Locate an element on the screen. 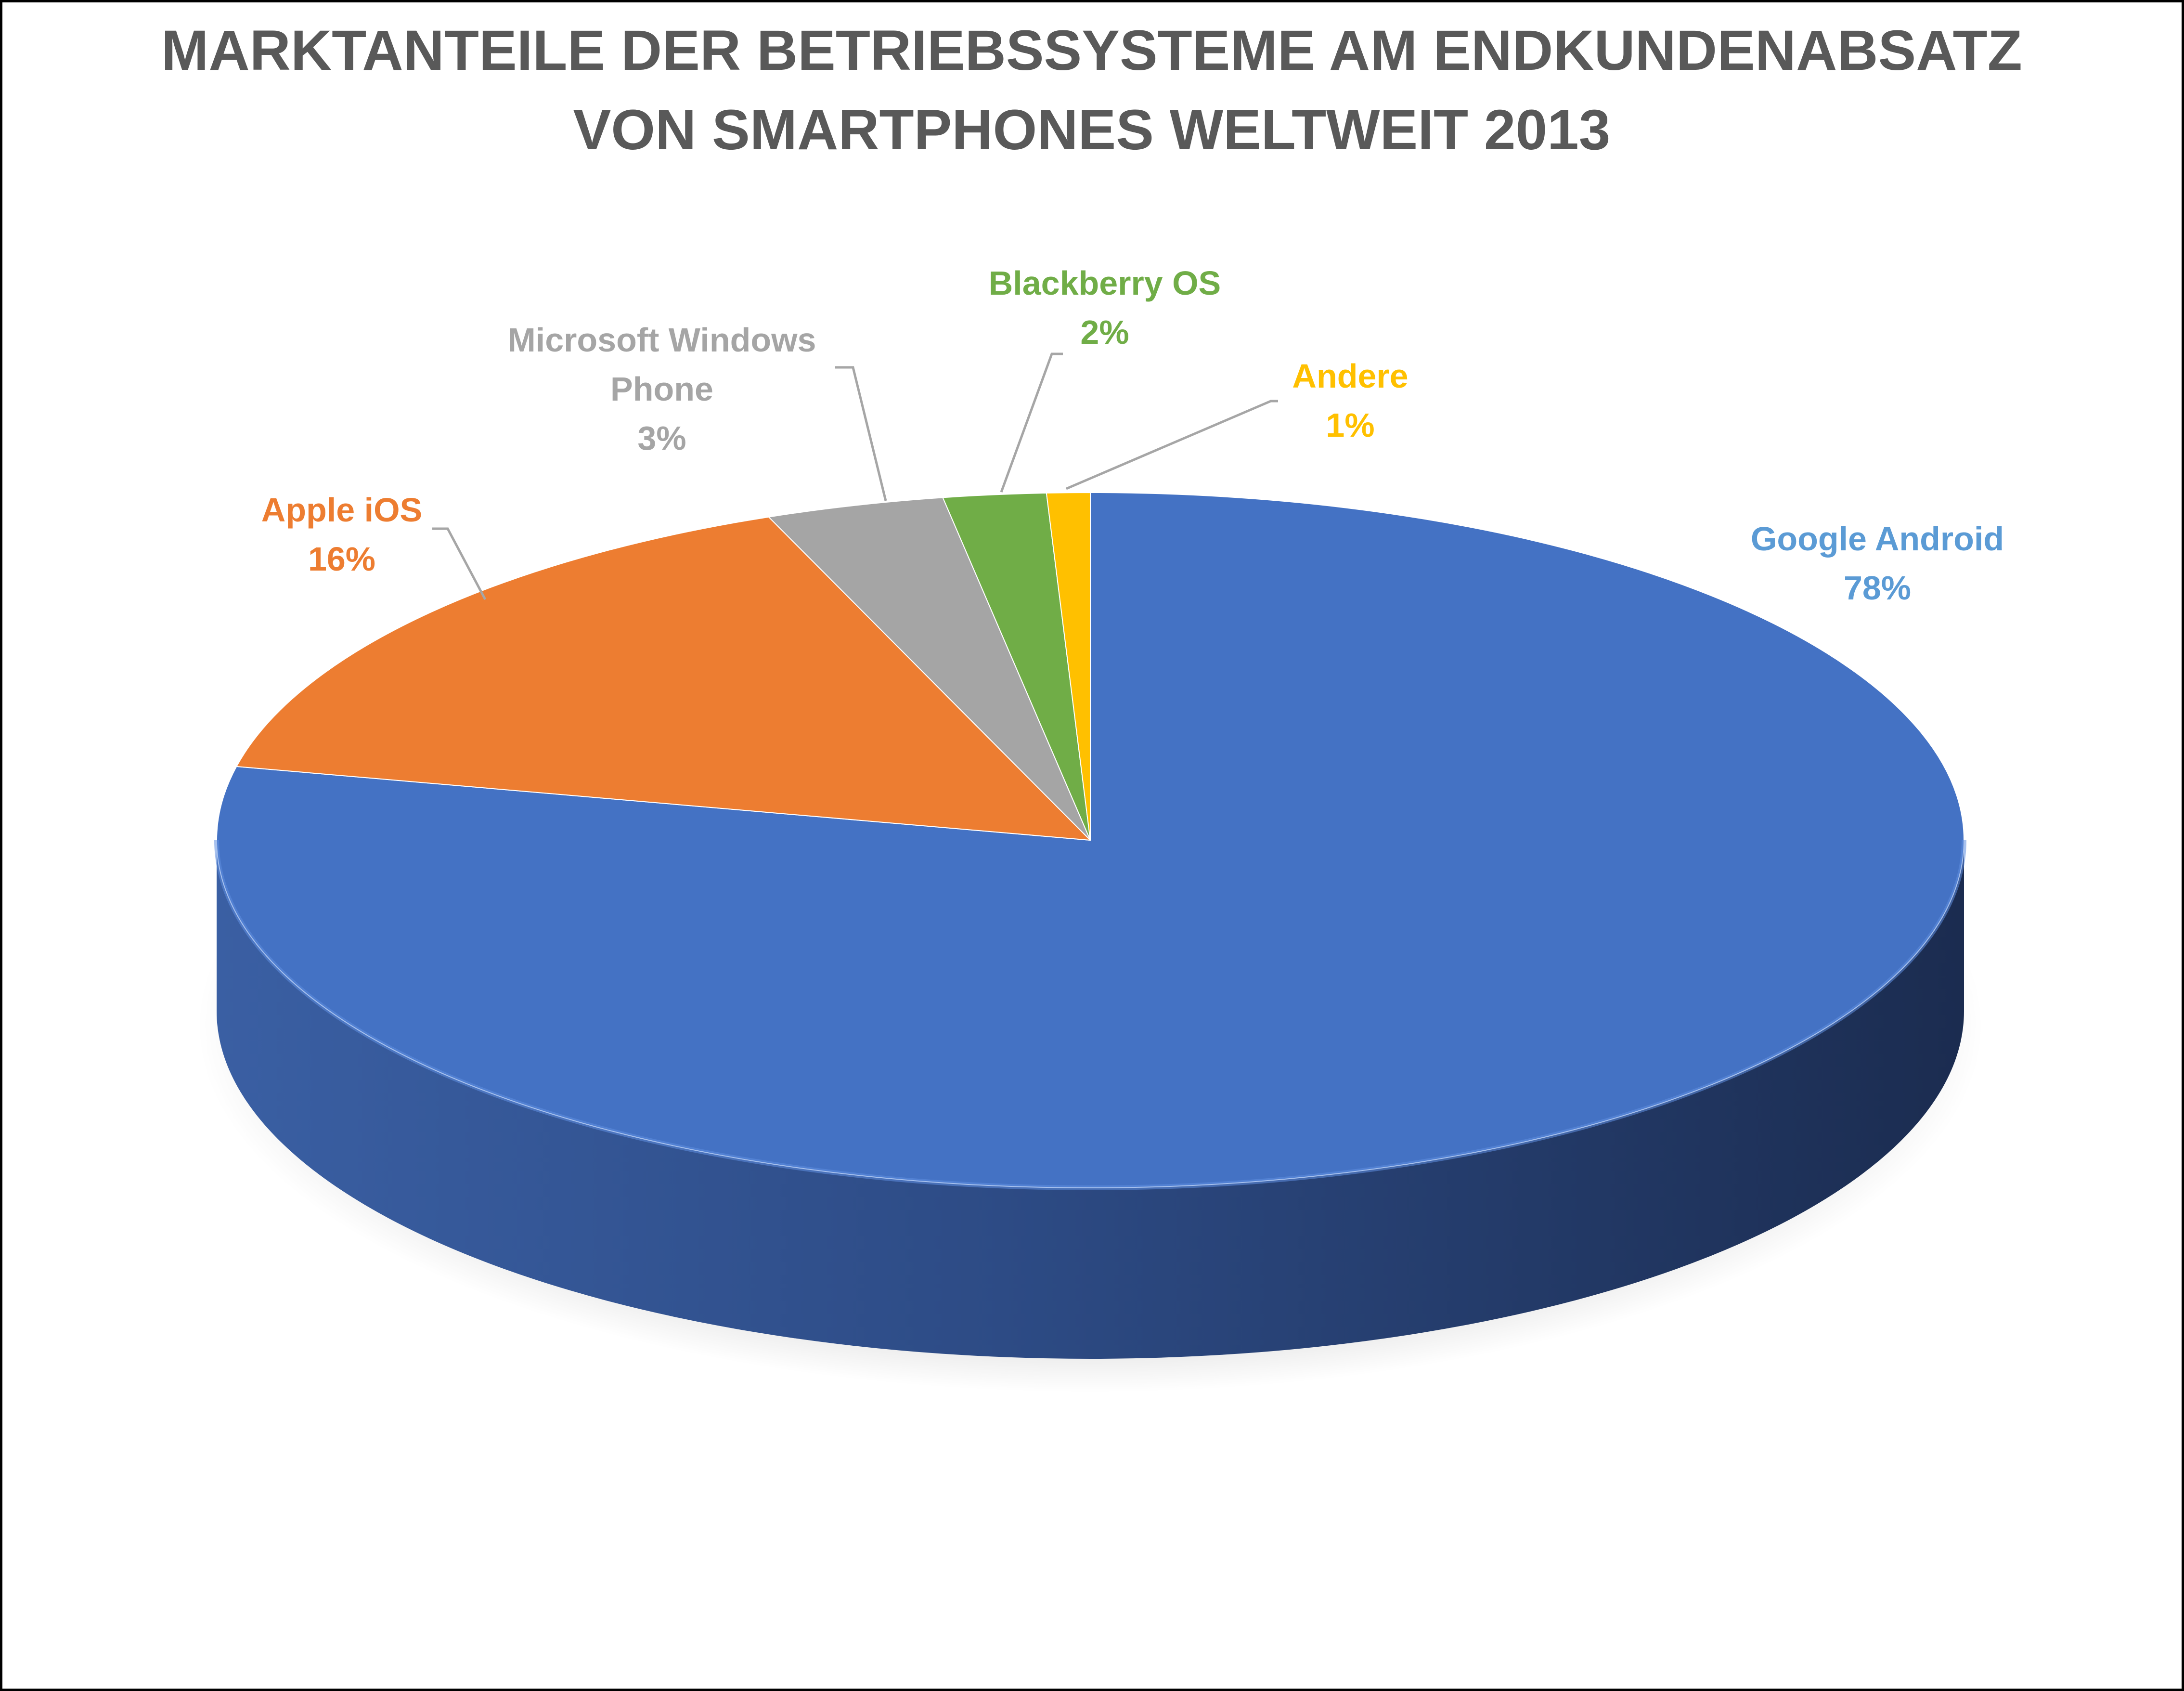 This screenshot has height=1691, width=2184. slice-microsoft-windows-phone is located at coordinates (929, 669).